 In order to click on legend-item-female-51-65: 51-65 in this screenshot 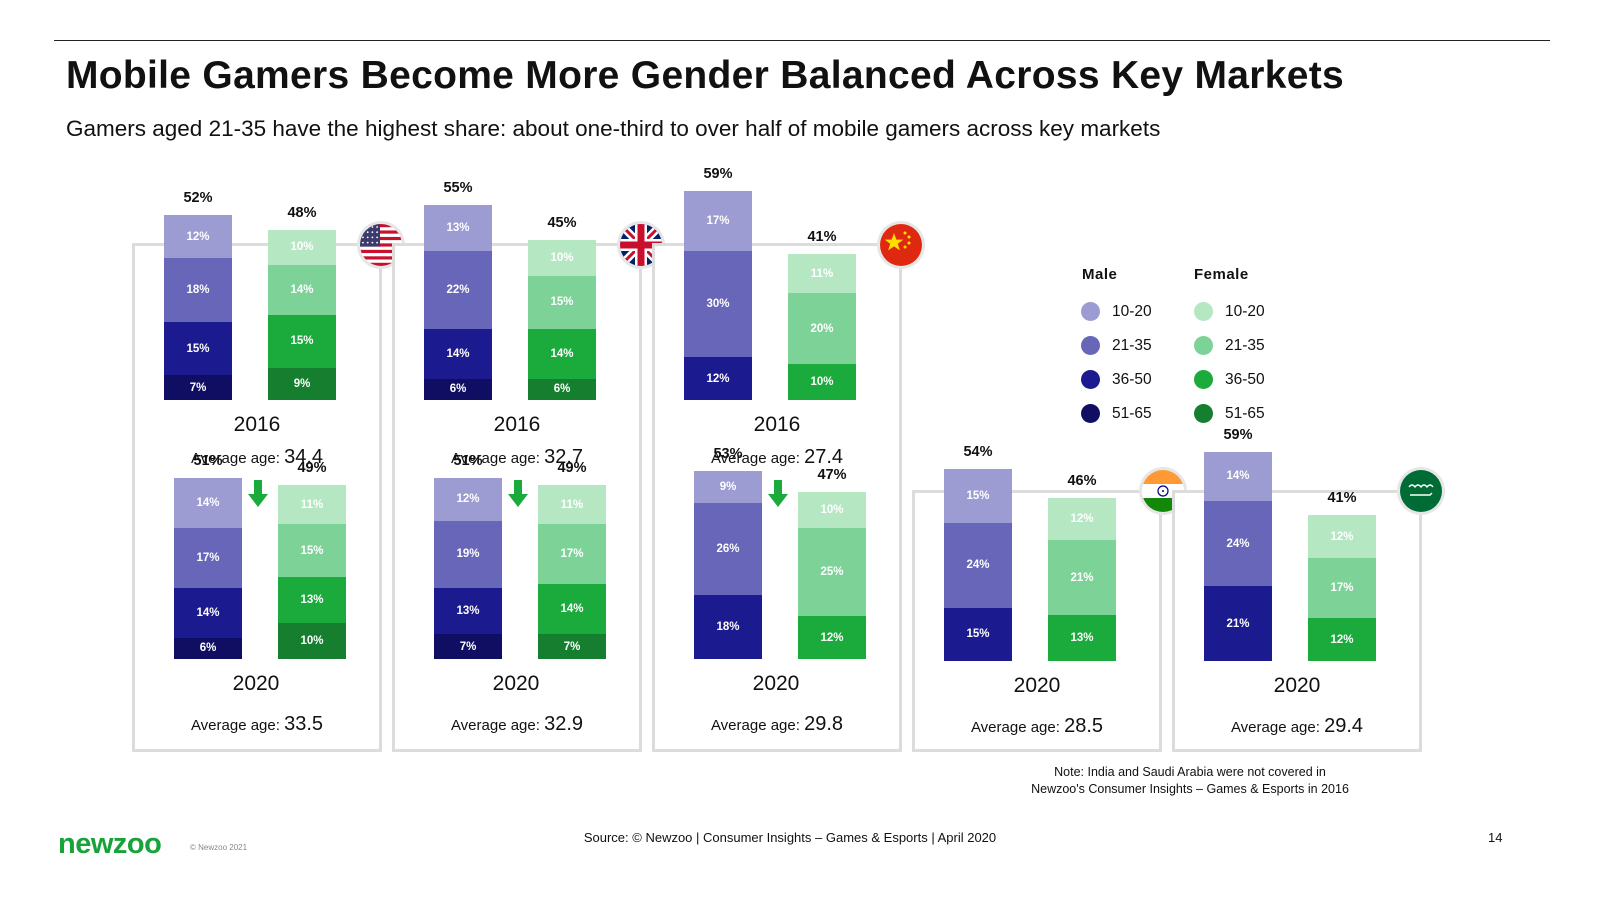, I will do `click(1229, 413)`.